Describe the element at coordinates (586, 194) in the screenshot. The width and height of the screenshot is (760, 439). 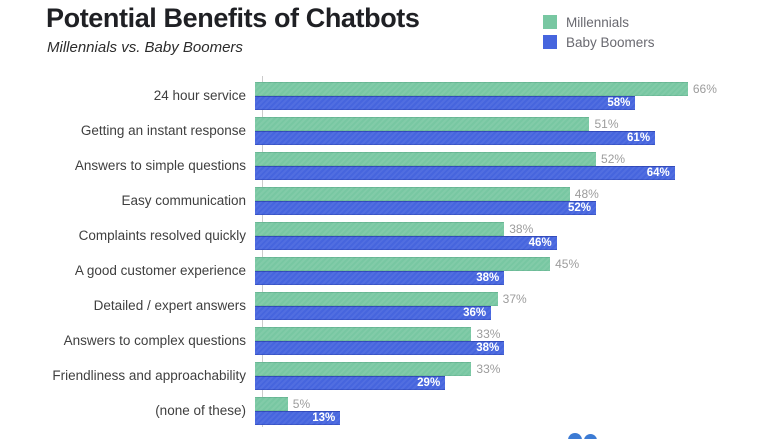
I see `millennials-value-label: 48%` at that location.